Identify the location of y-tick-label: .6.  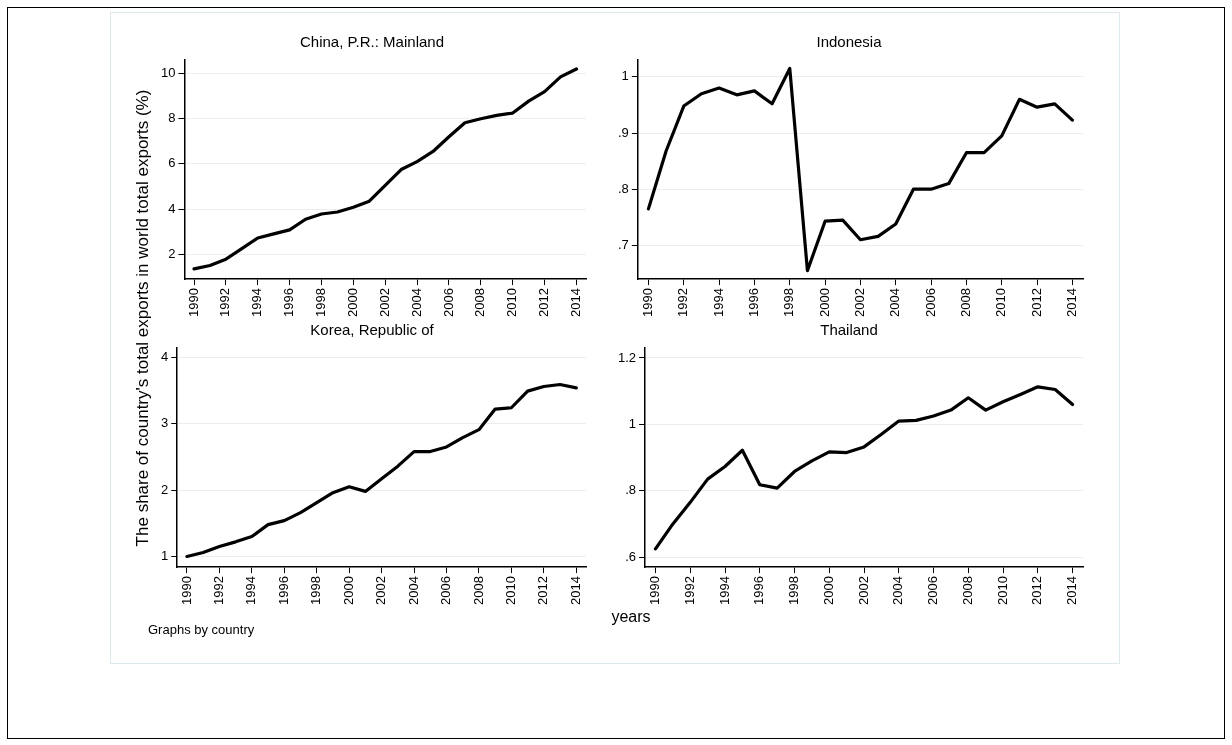
(631, 556).